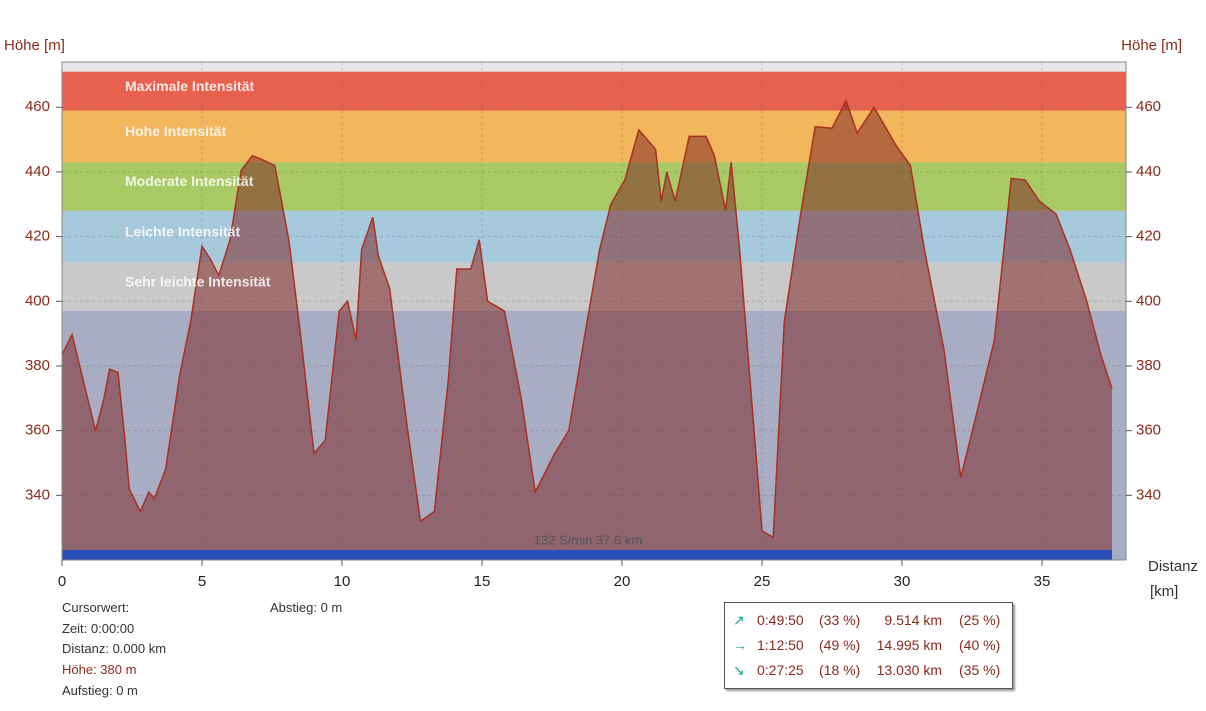  What do you see at coordinates (980, 670) in the screenshot?
I see `pct: (35 %)` at bounding box center [980, 670].